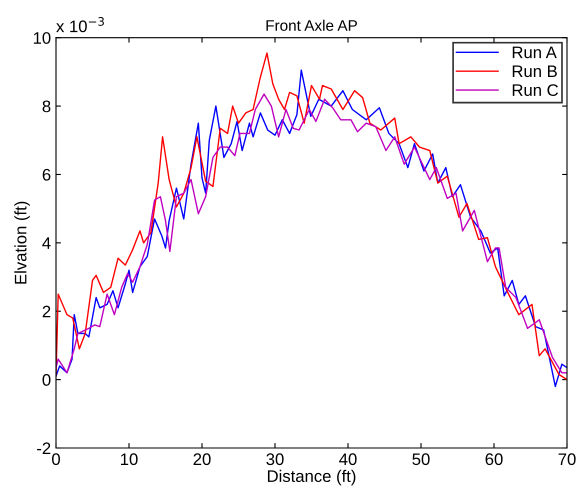 This screenshot has height=498, width=577. I want to click on x-tick-label: 50, so click(421, 459).